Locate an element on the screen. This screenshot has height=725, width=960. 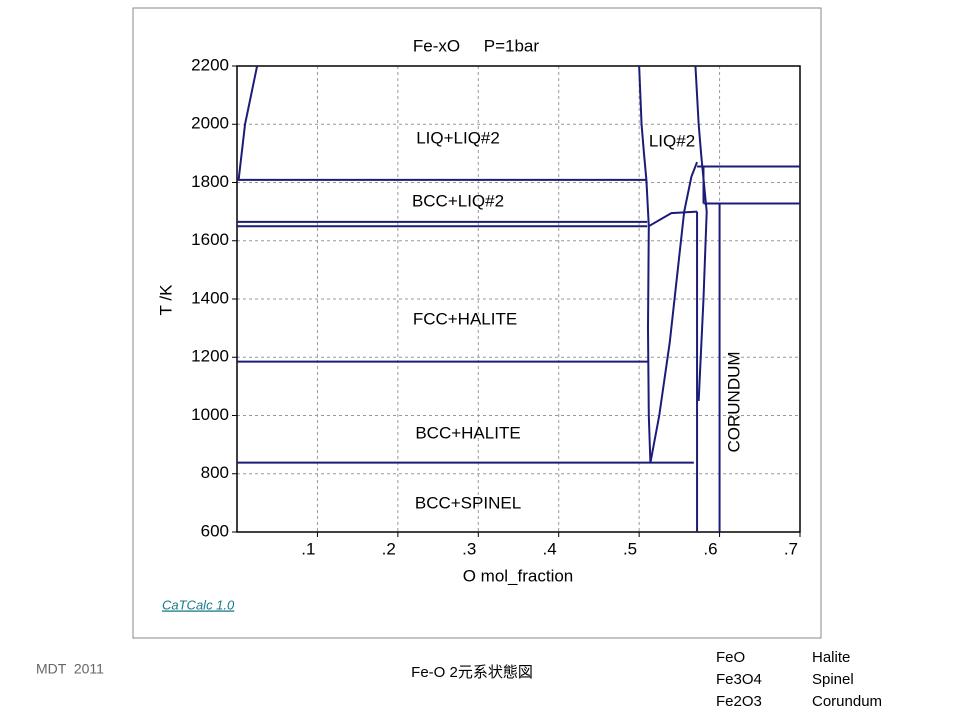
y-axis-label: T /K is located at coordinates (165, 300).